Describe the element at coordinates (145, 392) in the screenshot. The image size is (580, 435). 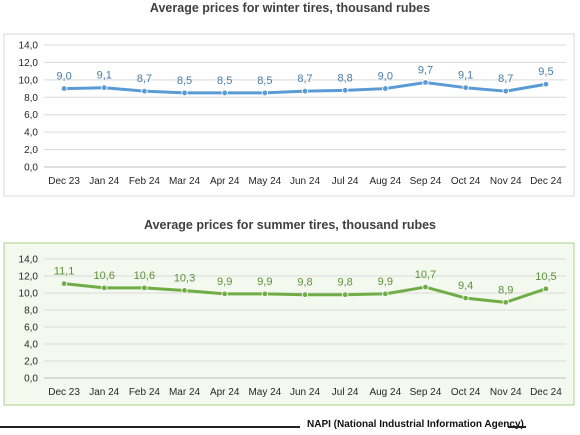
I see `summer-x-tick-label: Feb 24` at that location.